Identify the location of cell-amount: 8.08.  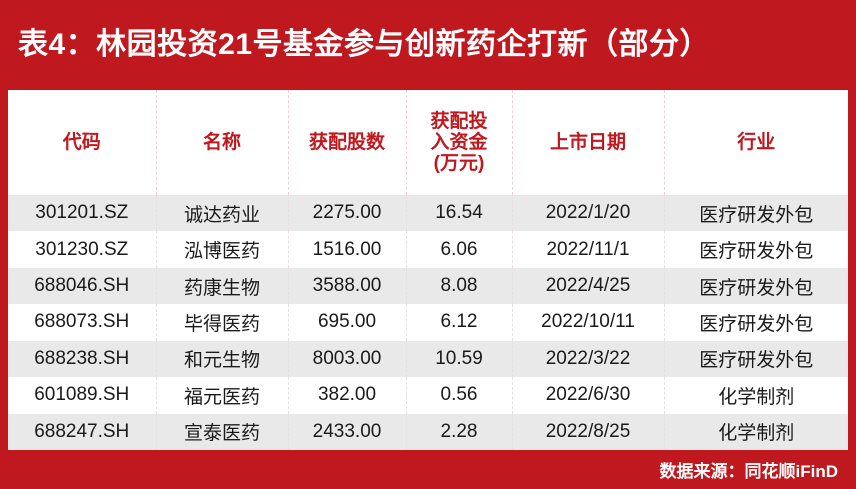
(459, 286).